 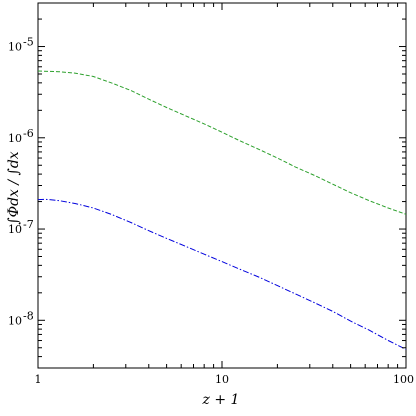 What do you see at coordinates (28, 133) in the screenshot?
I see `y-tick-exponent: -6` at bounding box center [28, 133].